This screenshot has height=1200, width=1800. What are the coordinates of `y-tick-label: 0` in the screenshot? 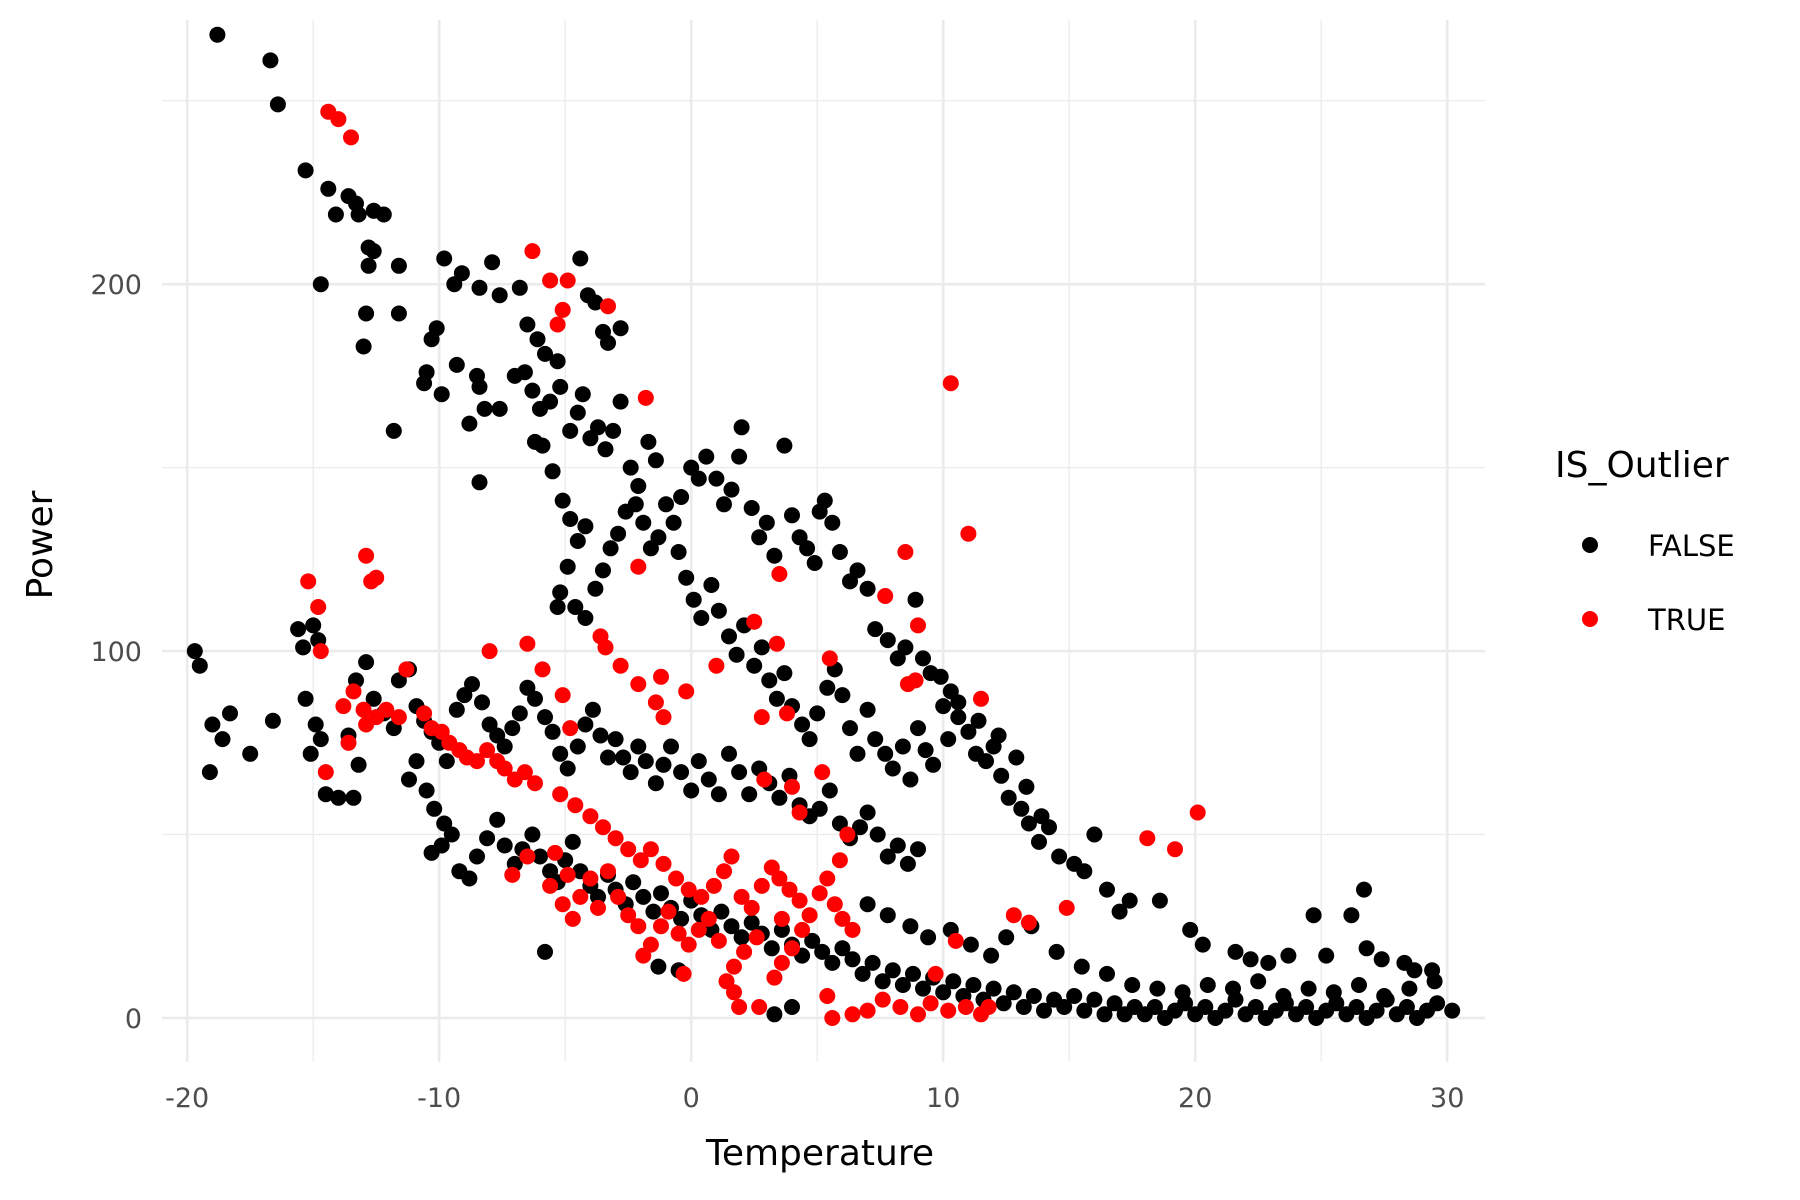 It's located at (133, 1019).